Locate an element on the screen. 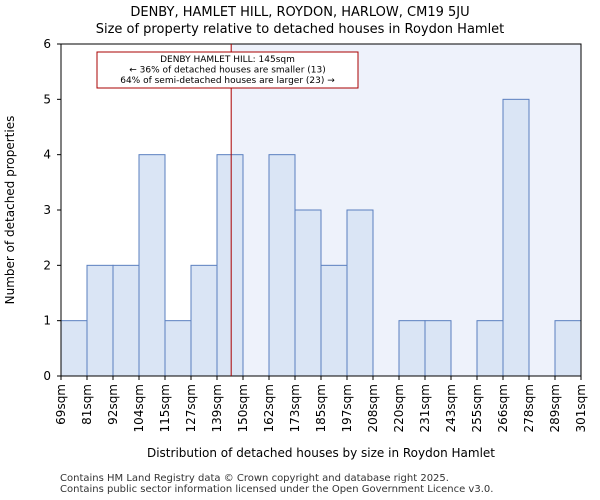 The height and width of the screenshot is (500, 600). x-tick-label: 231sqm is located at coordinates (425, 408).